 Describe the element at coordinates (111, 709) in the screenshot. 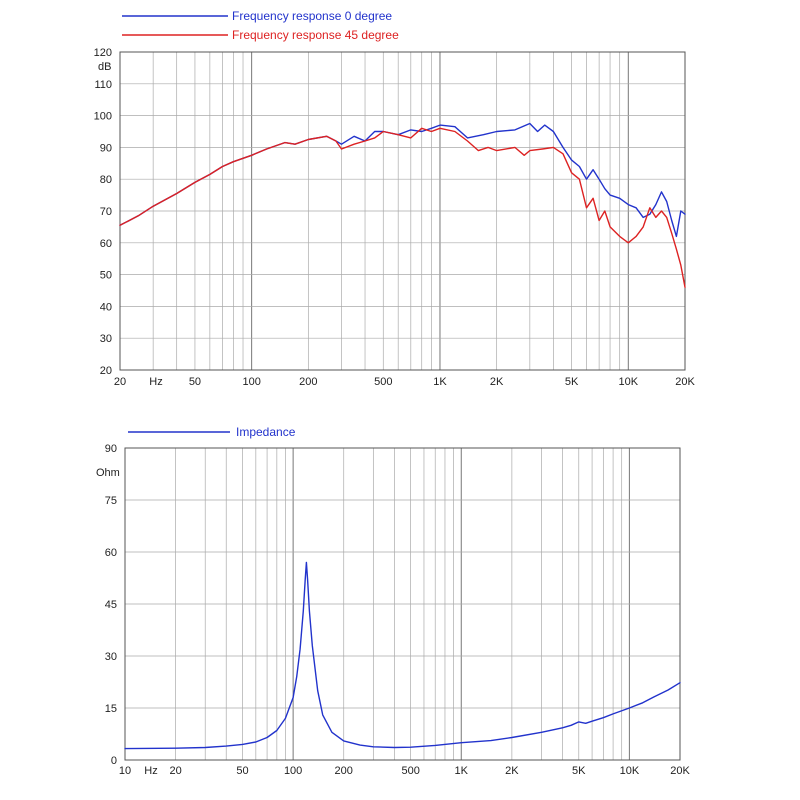

I see `y-tick-label: 15` at that location.